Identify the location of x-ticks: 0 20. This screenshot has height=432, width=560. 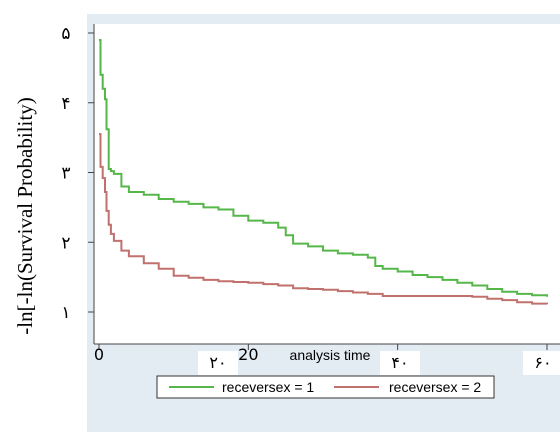
(321, 354).